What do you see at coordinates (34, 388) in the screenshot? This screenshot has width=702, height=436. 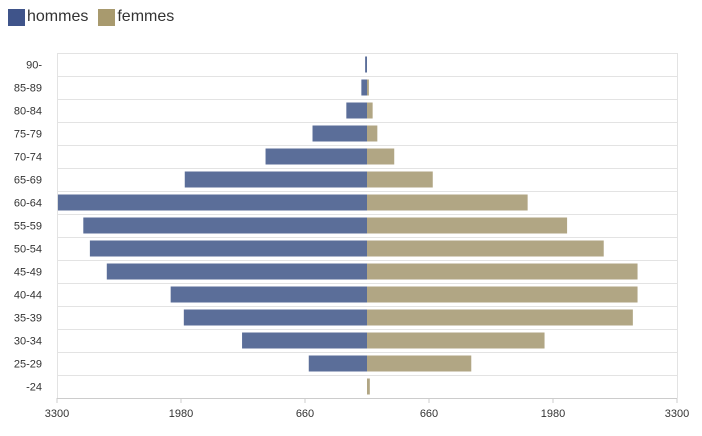 I see `y-tick-label: -24` at bounding box center [34, 388].